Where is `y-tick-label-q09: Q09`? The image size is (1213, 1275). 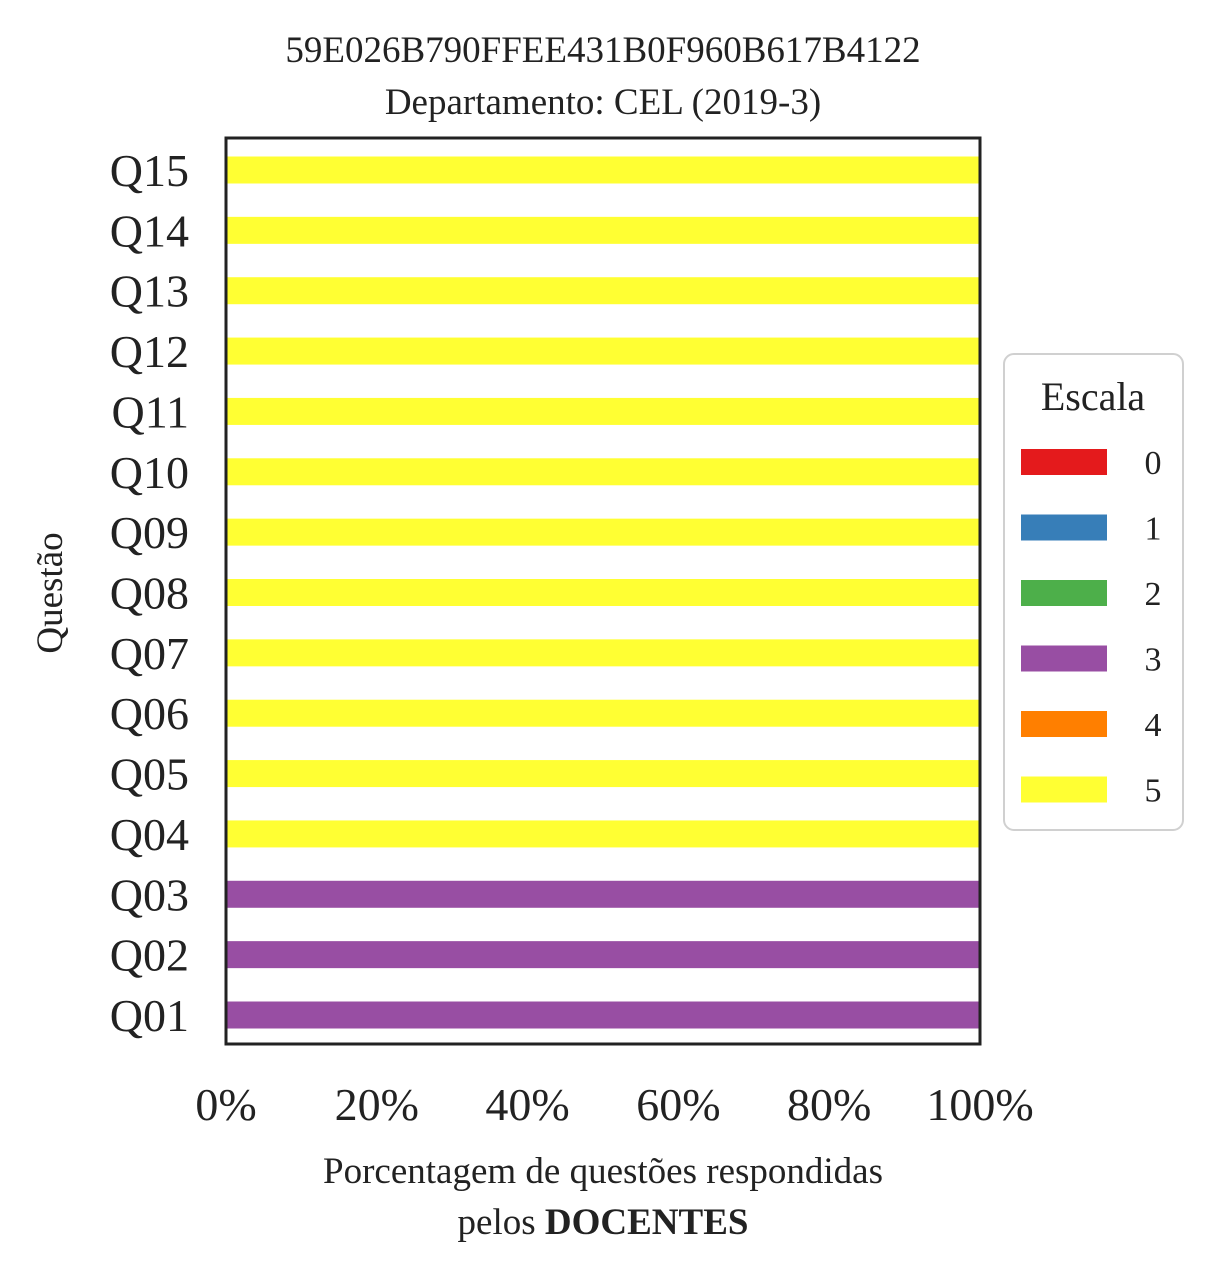
y-tick-label-q09: Q09 is located at coordinates (149, 532).